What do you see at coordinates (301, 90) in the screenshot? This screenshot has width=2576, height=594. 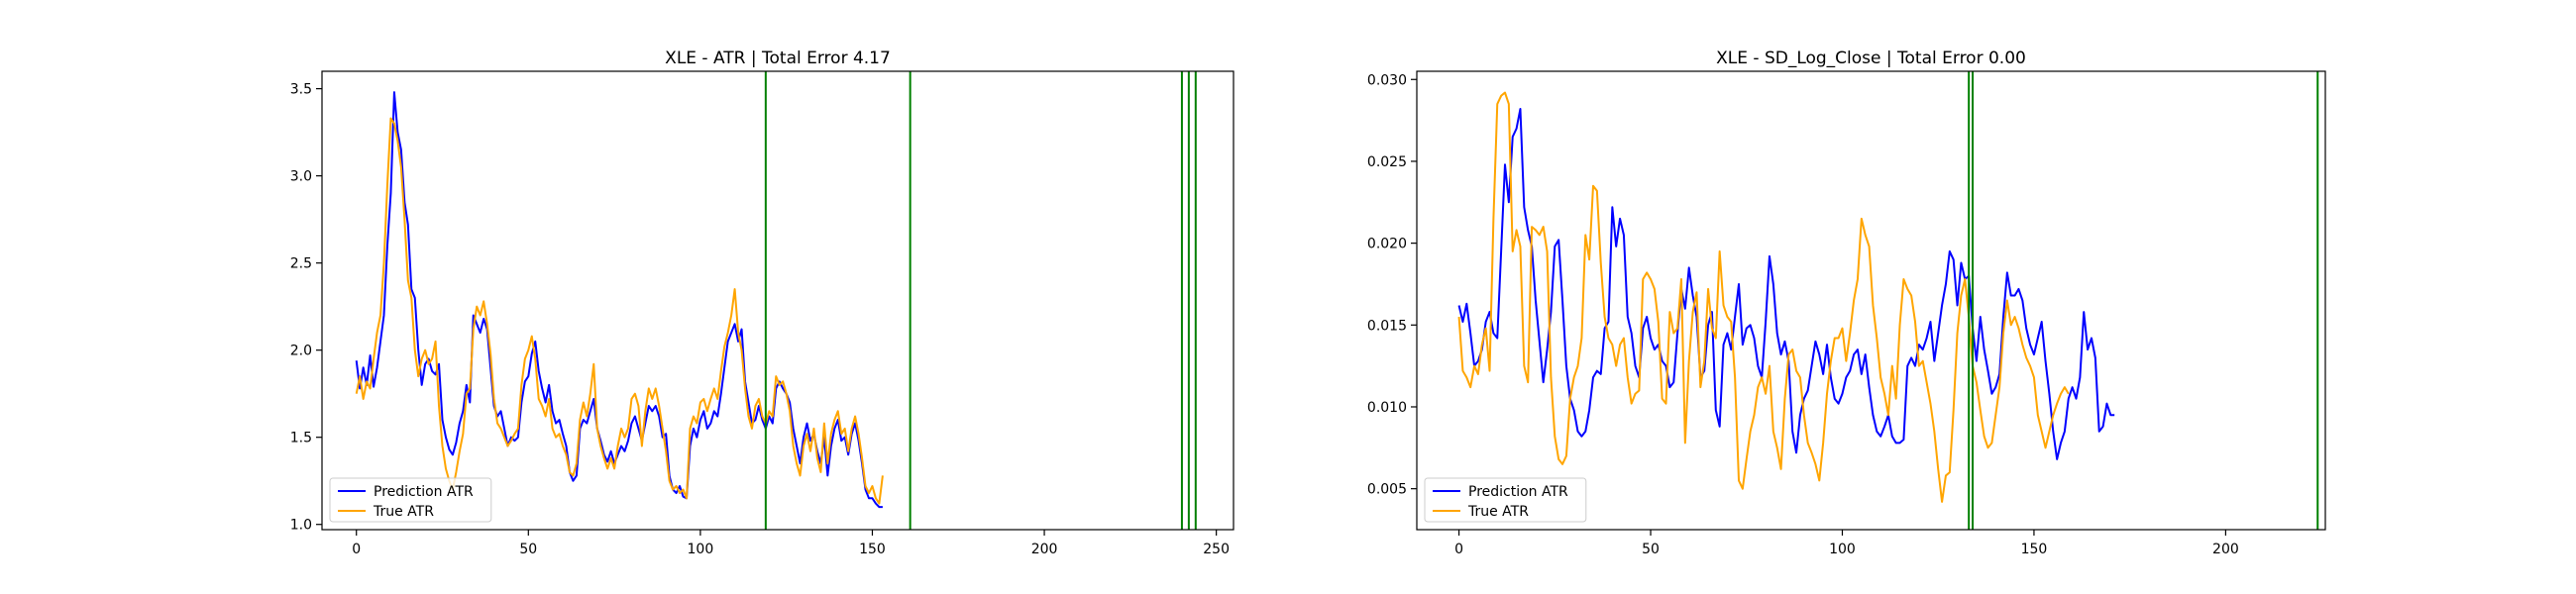 I see `y-tick-label: 3.5` at bounding box center [301, 90].